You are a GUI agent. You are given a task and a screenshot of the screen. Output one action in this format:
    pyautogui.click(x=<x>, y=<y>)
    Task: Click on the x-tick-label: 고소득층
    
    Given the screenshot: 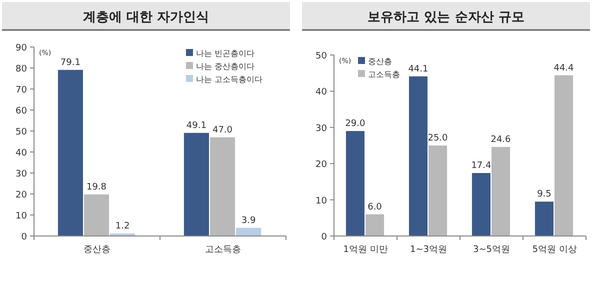 What is the action you would take?
    pyautogui.click(x=223, y=250)
    